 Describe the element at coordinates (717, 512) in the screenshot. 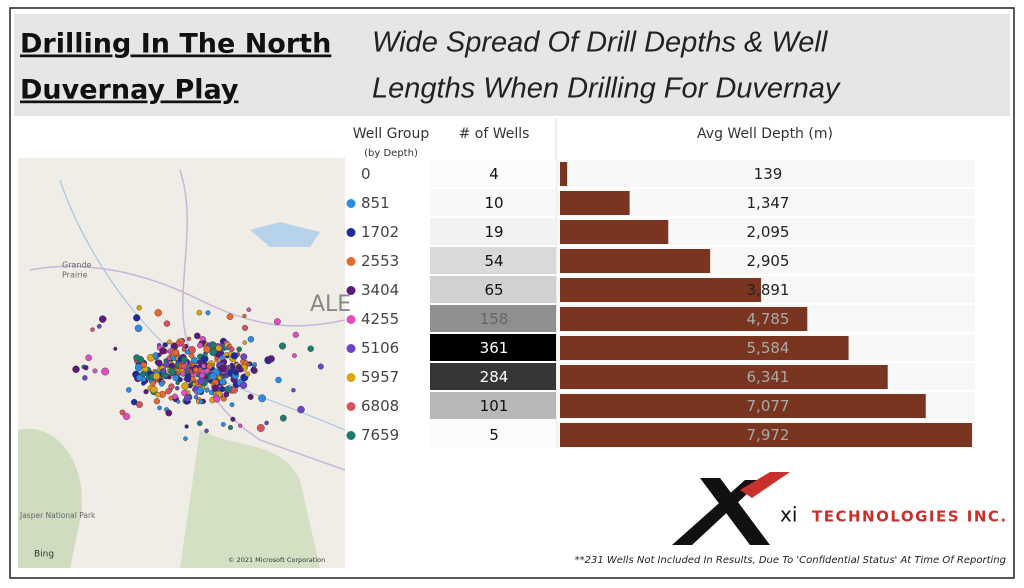

I see `logo-stroke` at that location.